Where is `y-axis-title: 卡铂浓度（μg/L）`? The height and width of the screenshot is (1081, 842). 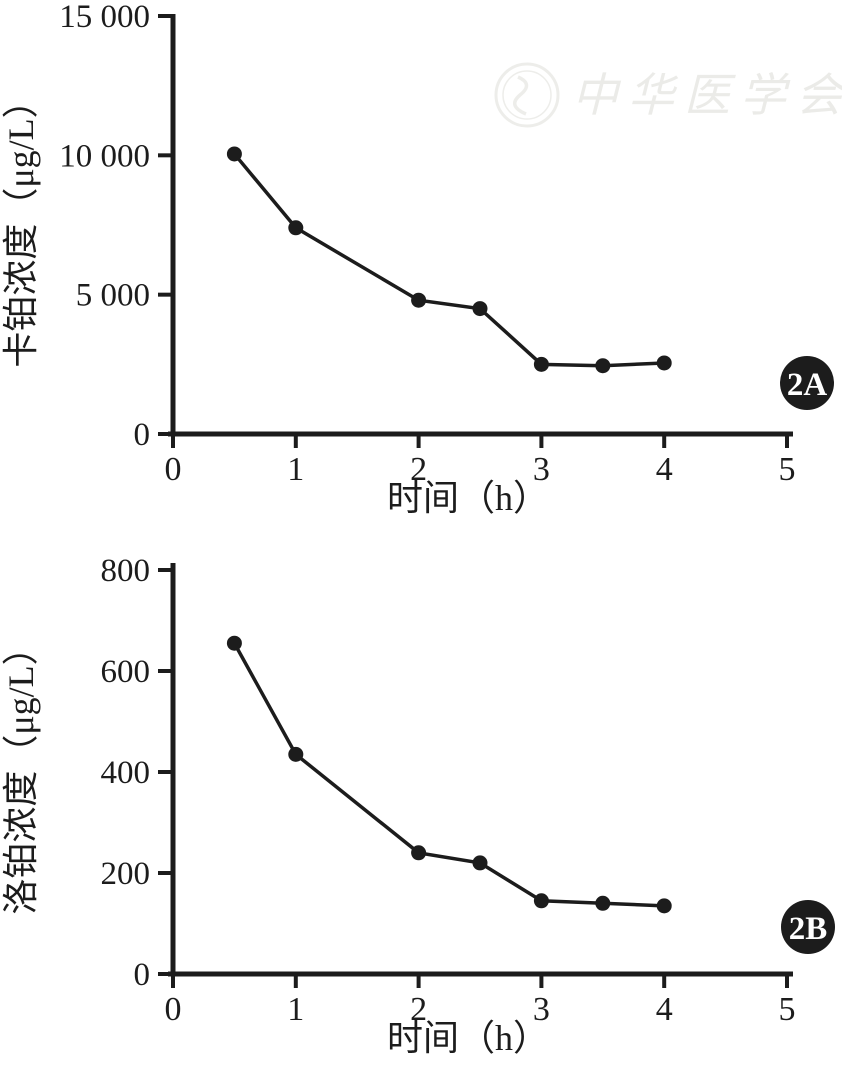
y-axis-title: 卡铂浓度（μg/L） is located at coordinates (21, 224).